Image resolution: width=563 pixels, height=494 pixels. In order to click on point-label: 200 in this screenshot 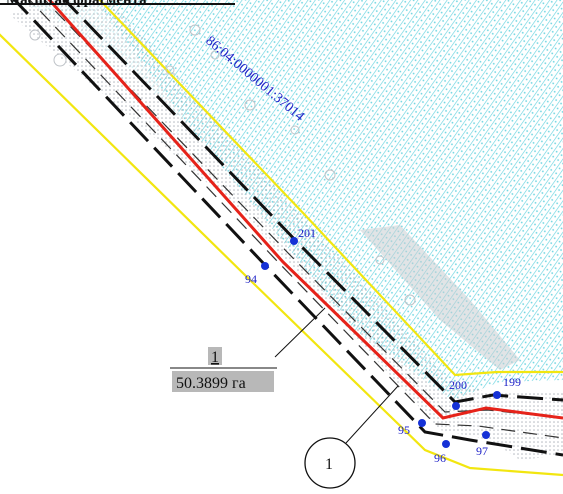, I will do `click(458, 385)`.